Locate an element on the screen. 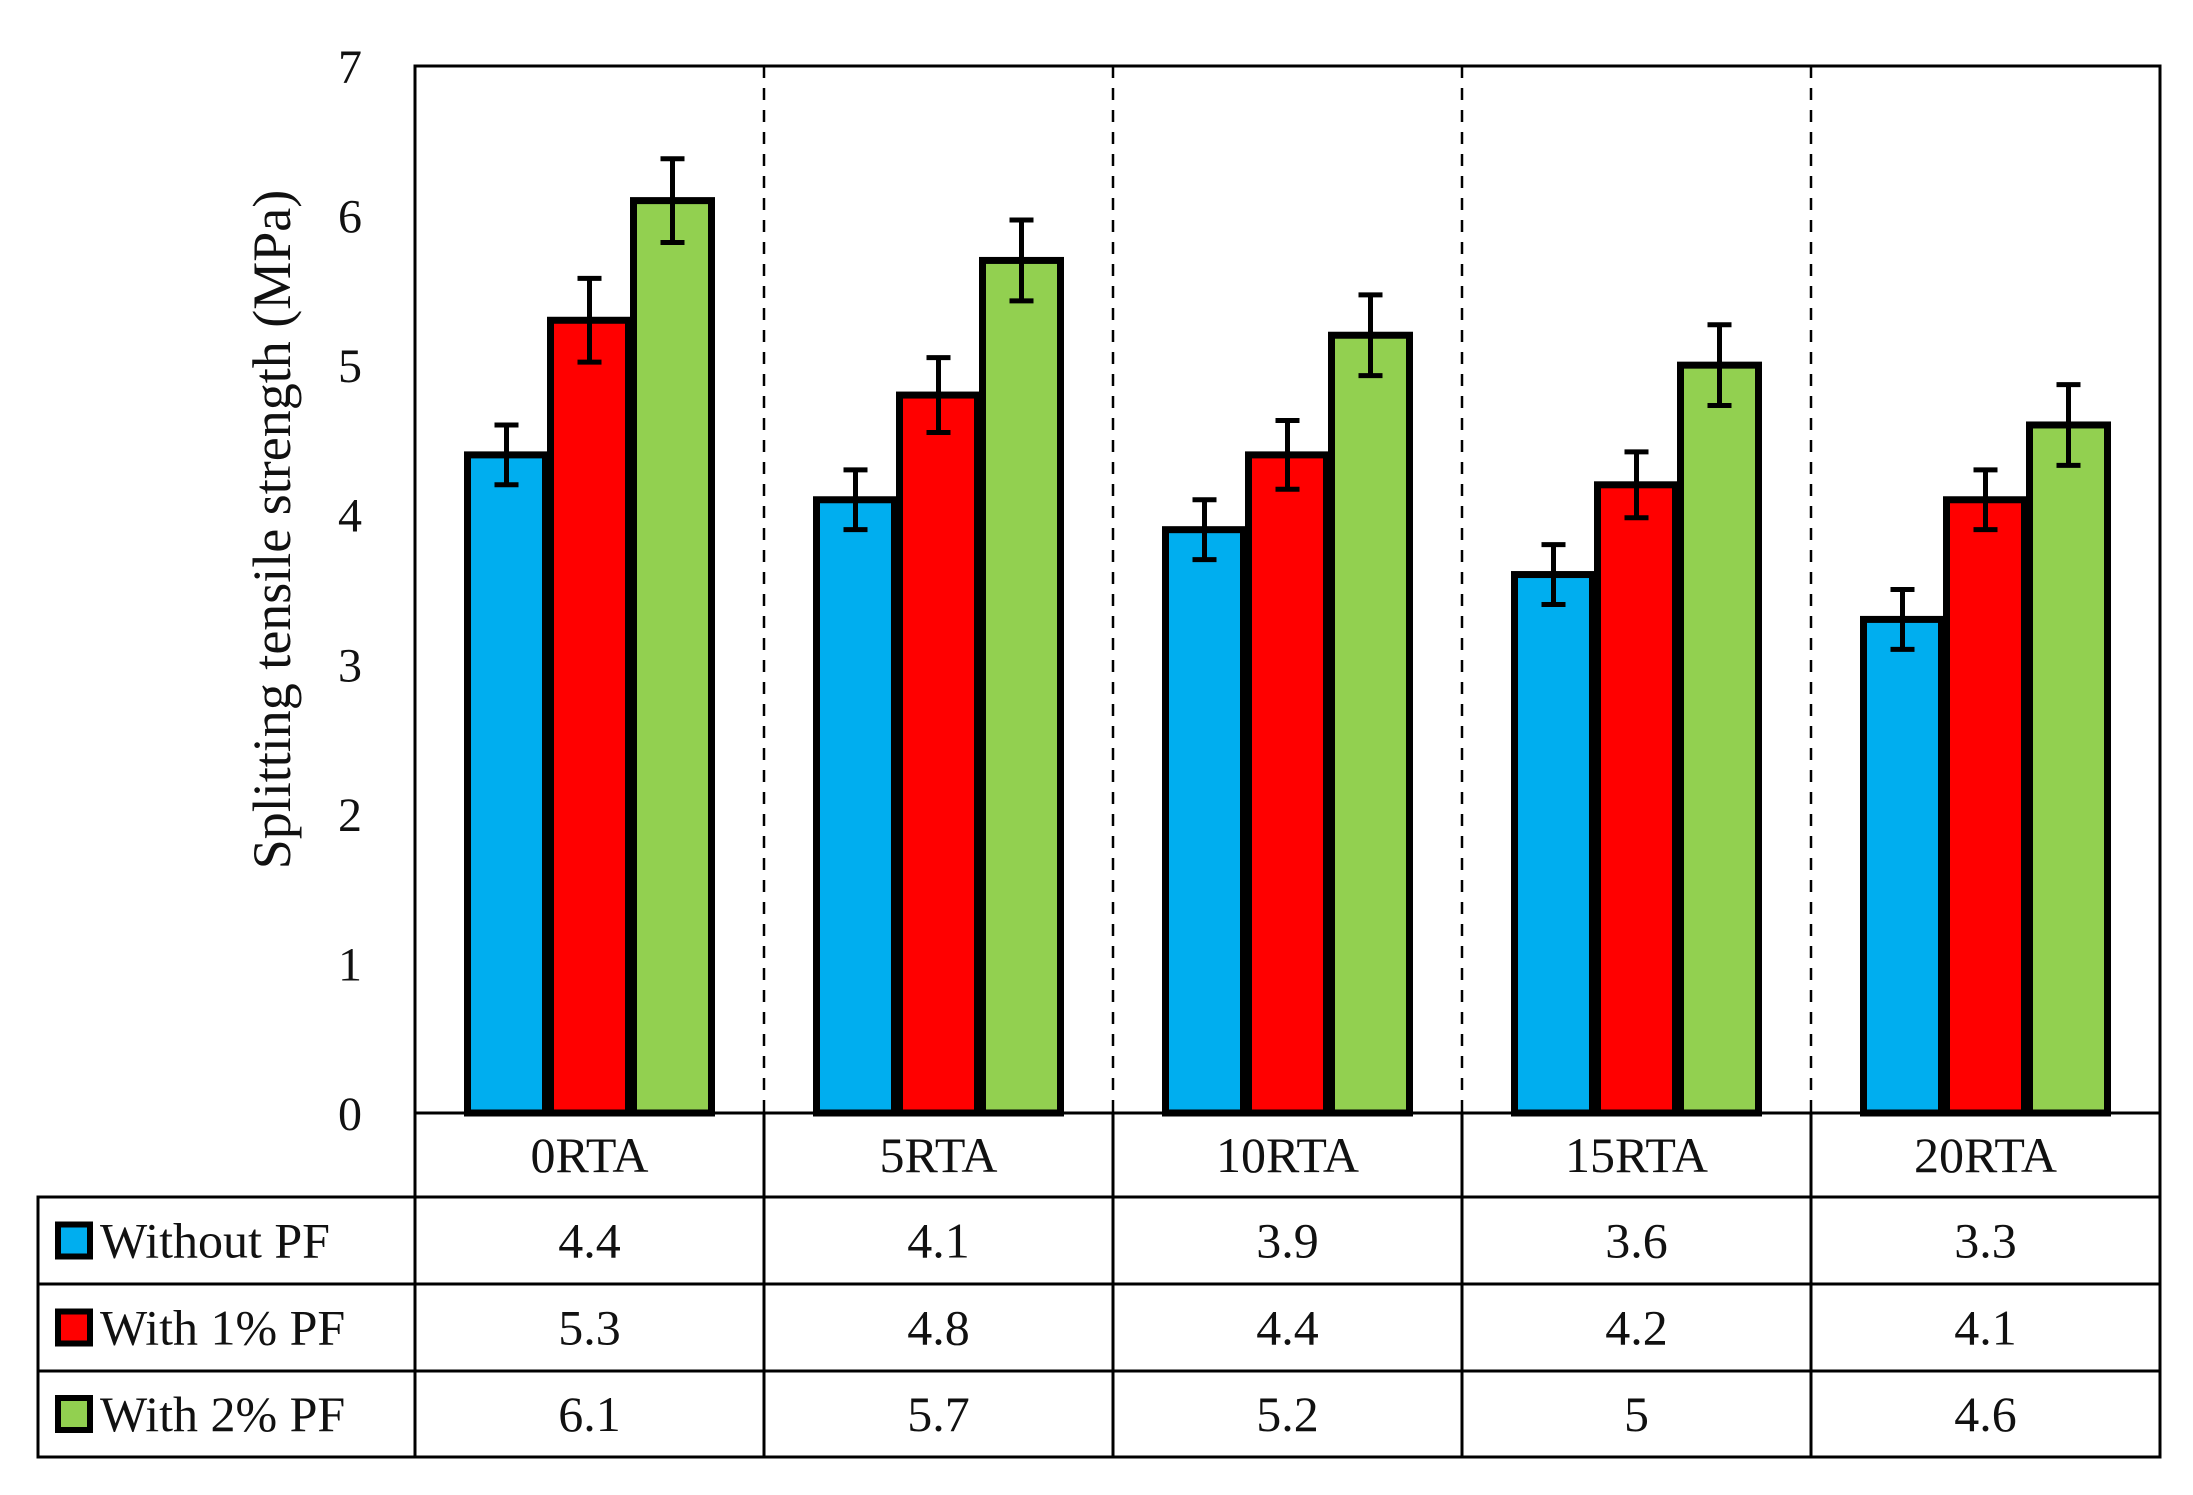  table-cell-value: 4.8 is located at coordinates (938, 1328).